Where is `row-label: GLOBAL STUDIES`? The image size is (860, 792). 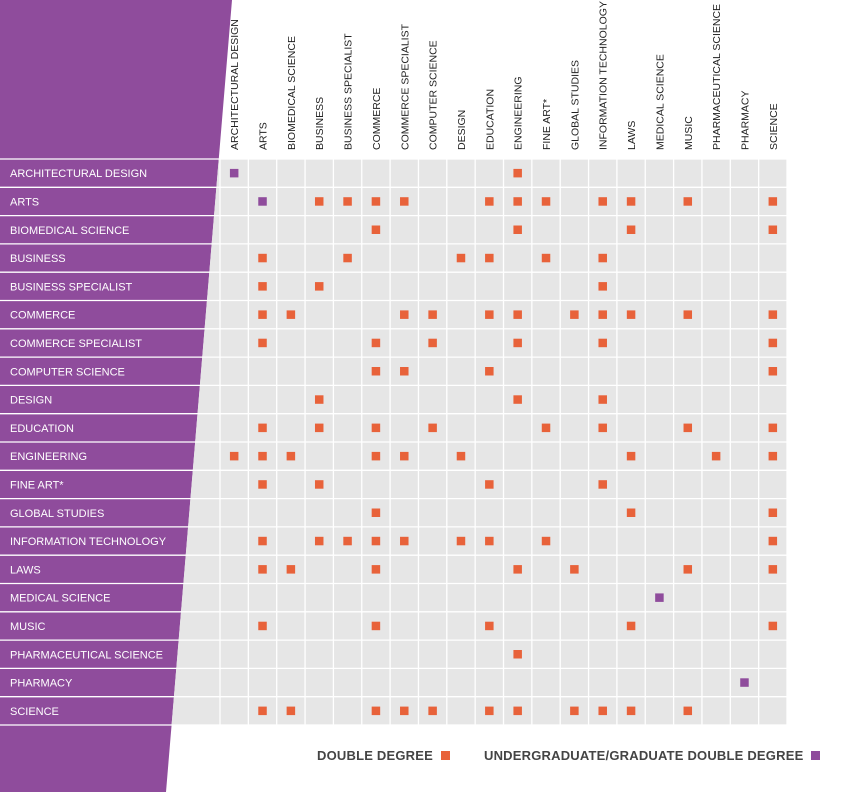 row-label: GLOBAL STUDIES is located at coordinates (57, 514).